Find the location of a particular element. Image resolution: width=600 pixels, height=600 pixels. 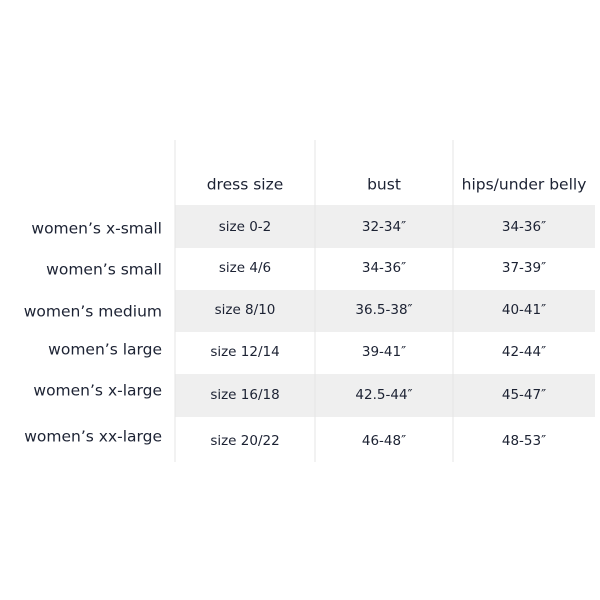

table-cell: 45-47″ is located at coordinates (524, 395).